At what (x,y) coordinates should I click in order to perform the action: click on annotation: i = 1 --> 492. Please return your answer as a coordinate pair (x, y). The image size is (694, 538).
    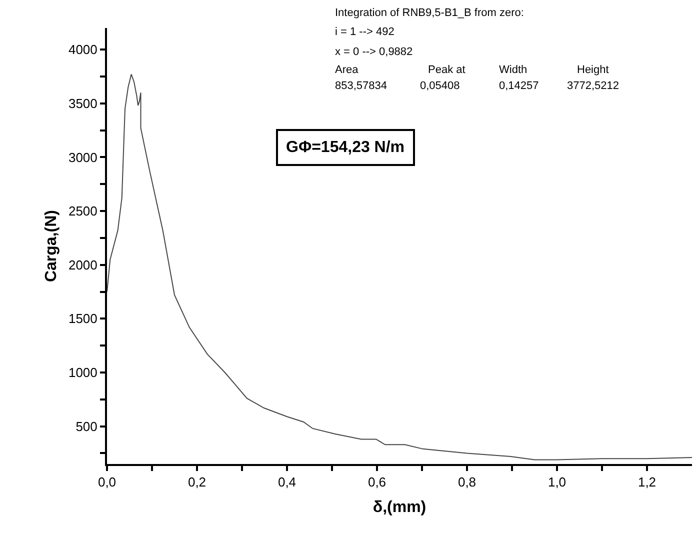
    Looking at the image, I should click on (364, 32).